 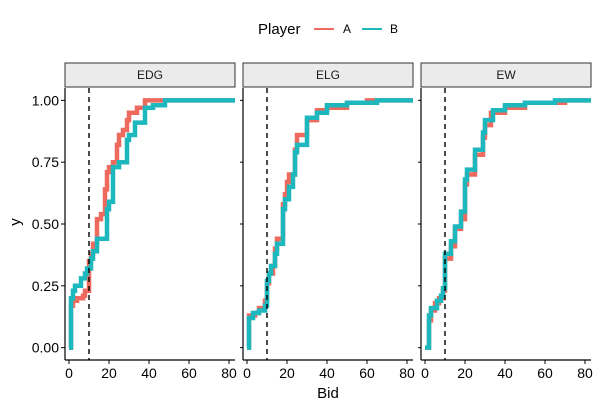 What do you see at coordinates (347, 29) in the screenshot?
I see `legend-label-a: A` at bounding box center [347, 29].